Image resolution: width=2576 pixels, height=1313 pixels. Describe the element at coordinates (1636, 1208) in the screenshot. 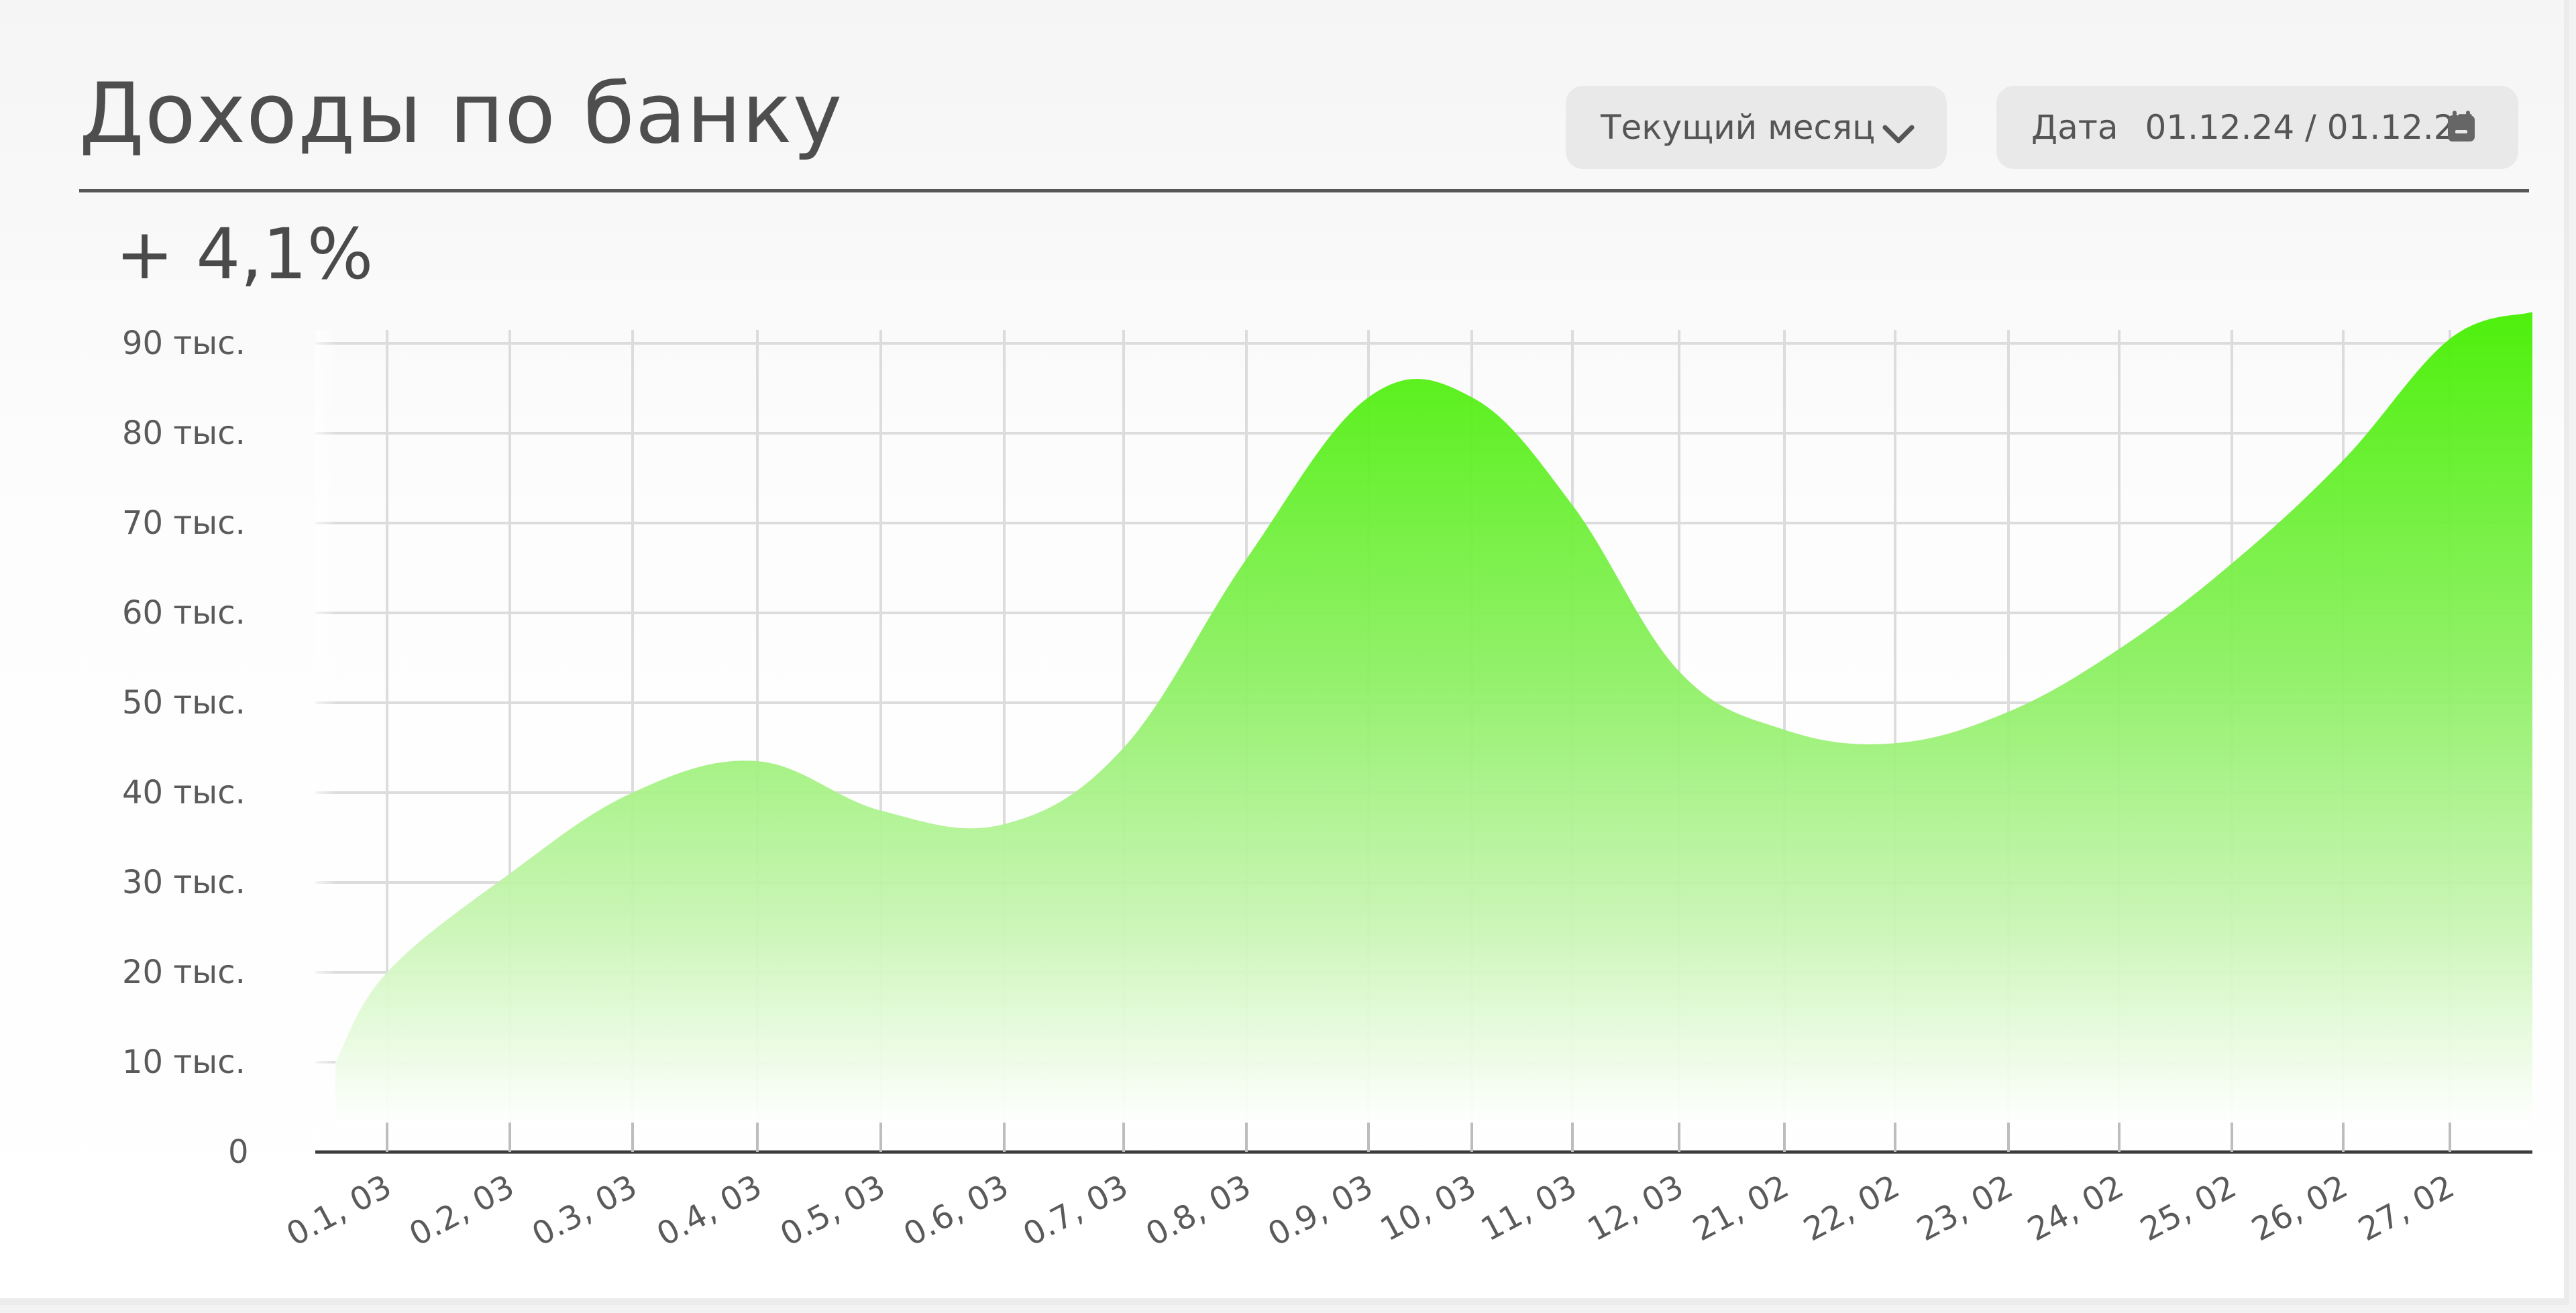

I see `x-tick-label: 12, 03` at that location.